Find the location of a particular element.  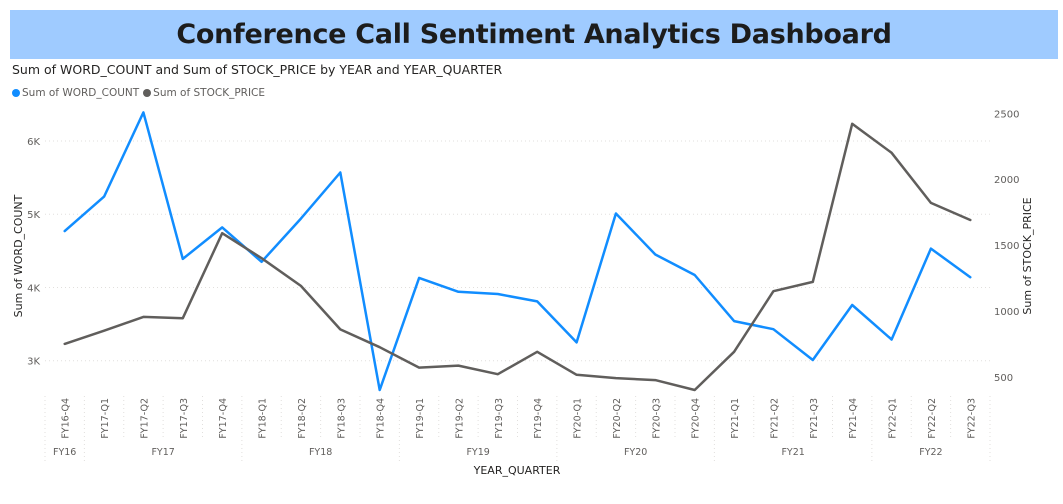

year-group-label: FY20 is located at coordinates (635, 452).